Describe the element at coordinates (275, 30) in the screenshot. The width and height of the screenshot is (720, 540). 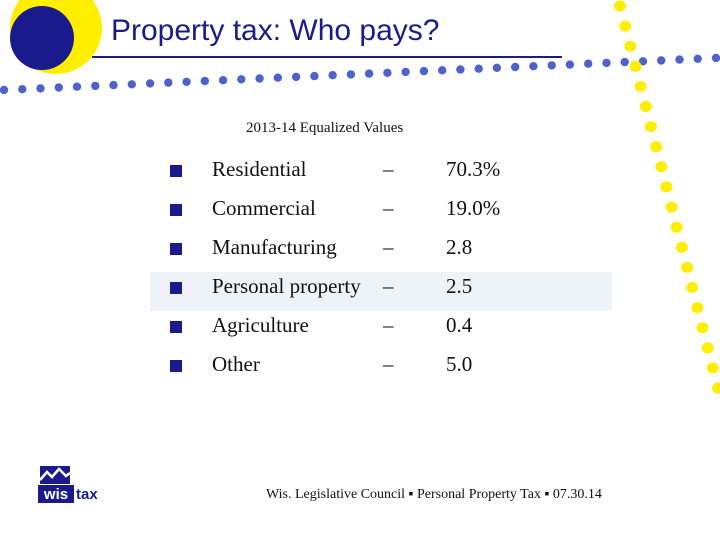
I see `page-title: Property tax: Who pays?` at that location.